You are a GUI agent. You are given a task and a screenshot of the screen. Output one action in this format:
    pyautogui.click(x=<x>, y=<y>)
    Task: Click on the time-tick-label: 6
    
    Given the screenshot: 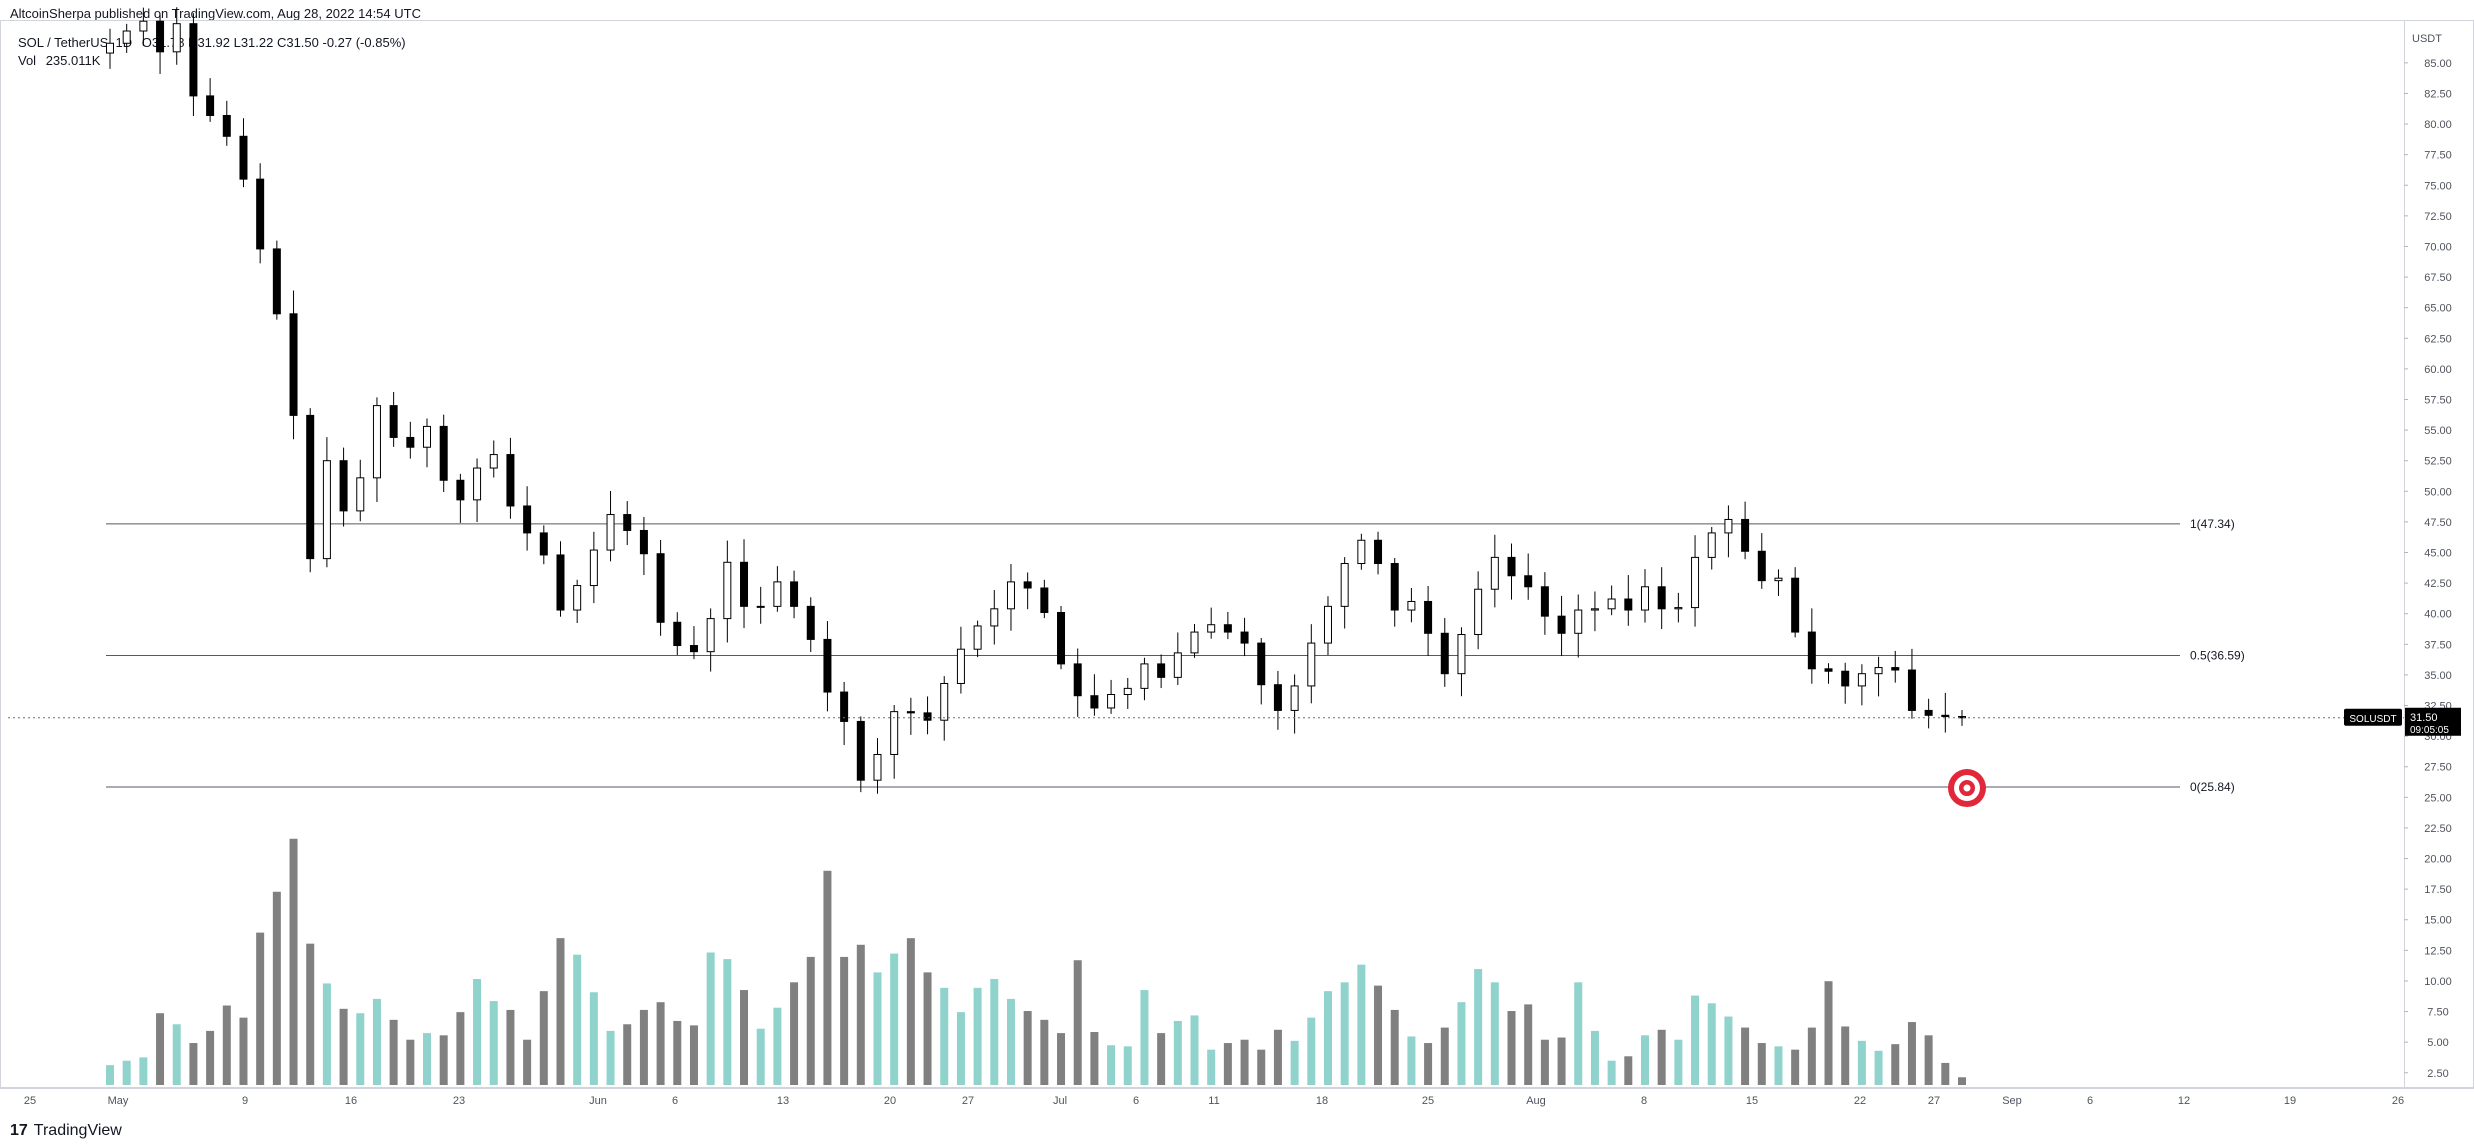 What is the action you would take?
    pyautogui.click(x=675, y=1101)
    